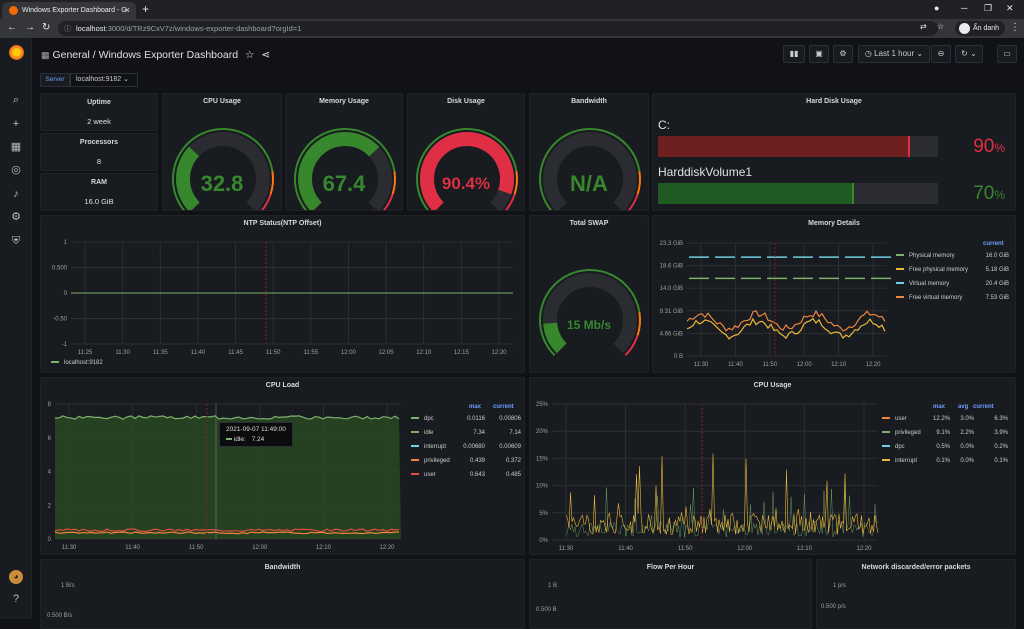 The width and height of the screenshot is (1024, 629). Describe the element at coordinates (906, 461) in the screenshot. I see `legend-label: interrupt` at that location.